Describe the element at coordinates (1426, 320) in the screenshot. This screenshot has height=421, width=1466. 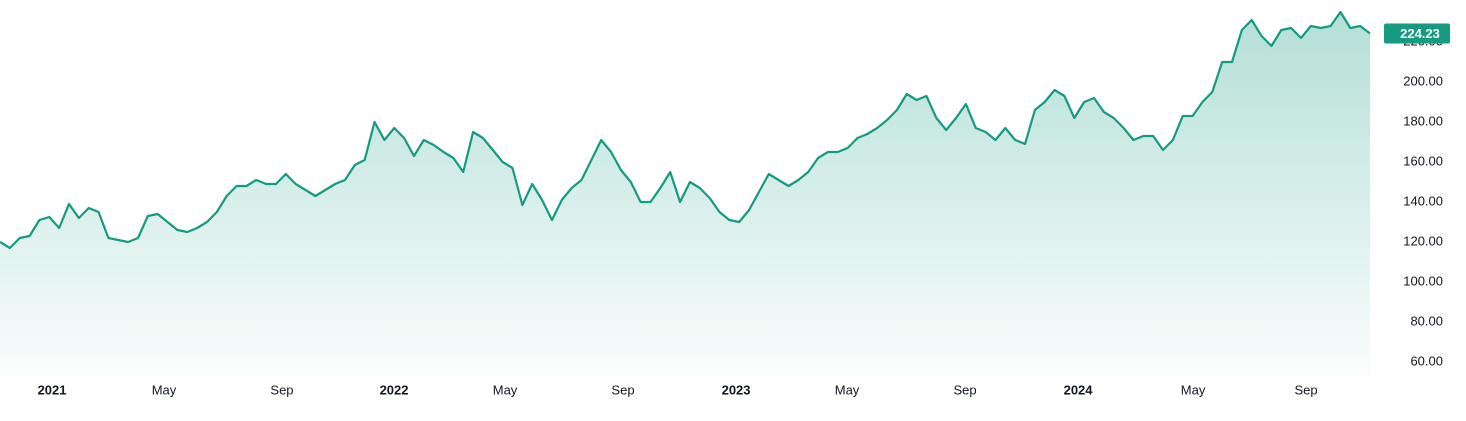
I see `y-tick-label: 80.00` at that location.